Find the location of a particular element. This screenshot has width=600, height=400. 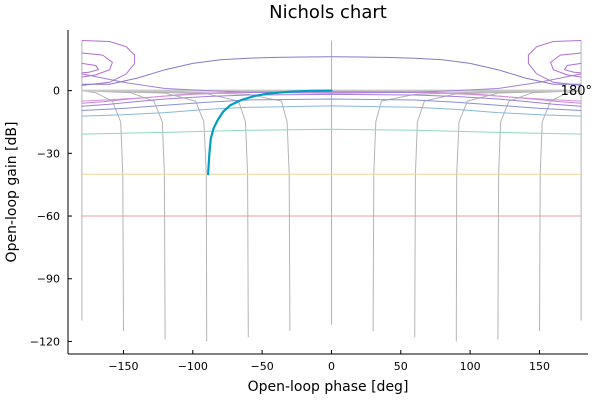

y-tick-label: 0 is located at coordinates (56, 91).